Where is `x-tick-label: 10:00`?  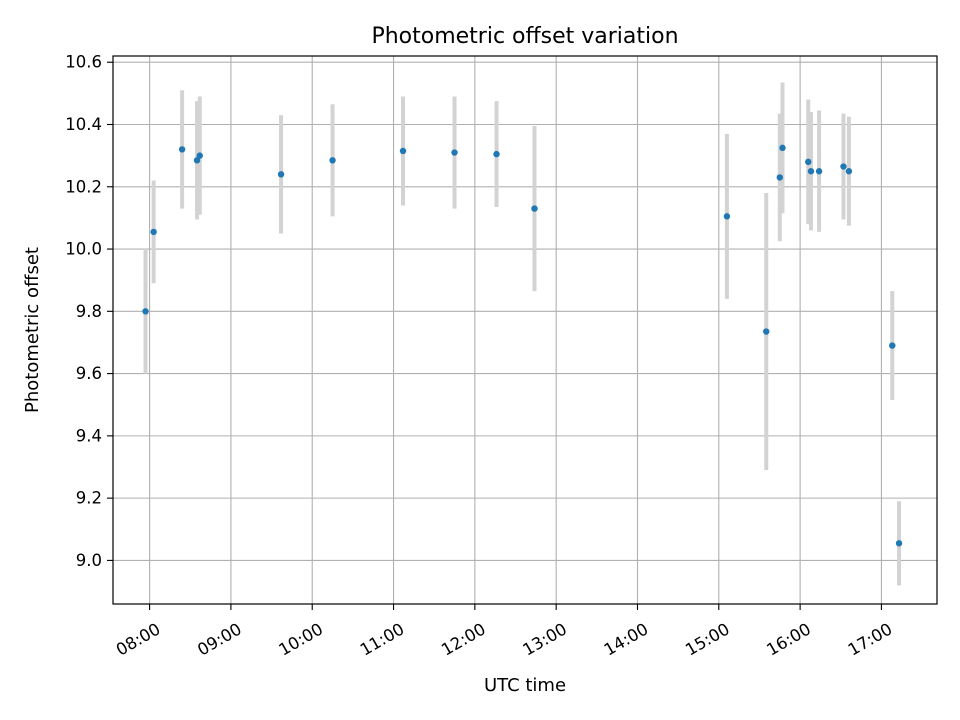 x-tick-label: 10:00 is located at coordinates (301, 639).